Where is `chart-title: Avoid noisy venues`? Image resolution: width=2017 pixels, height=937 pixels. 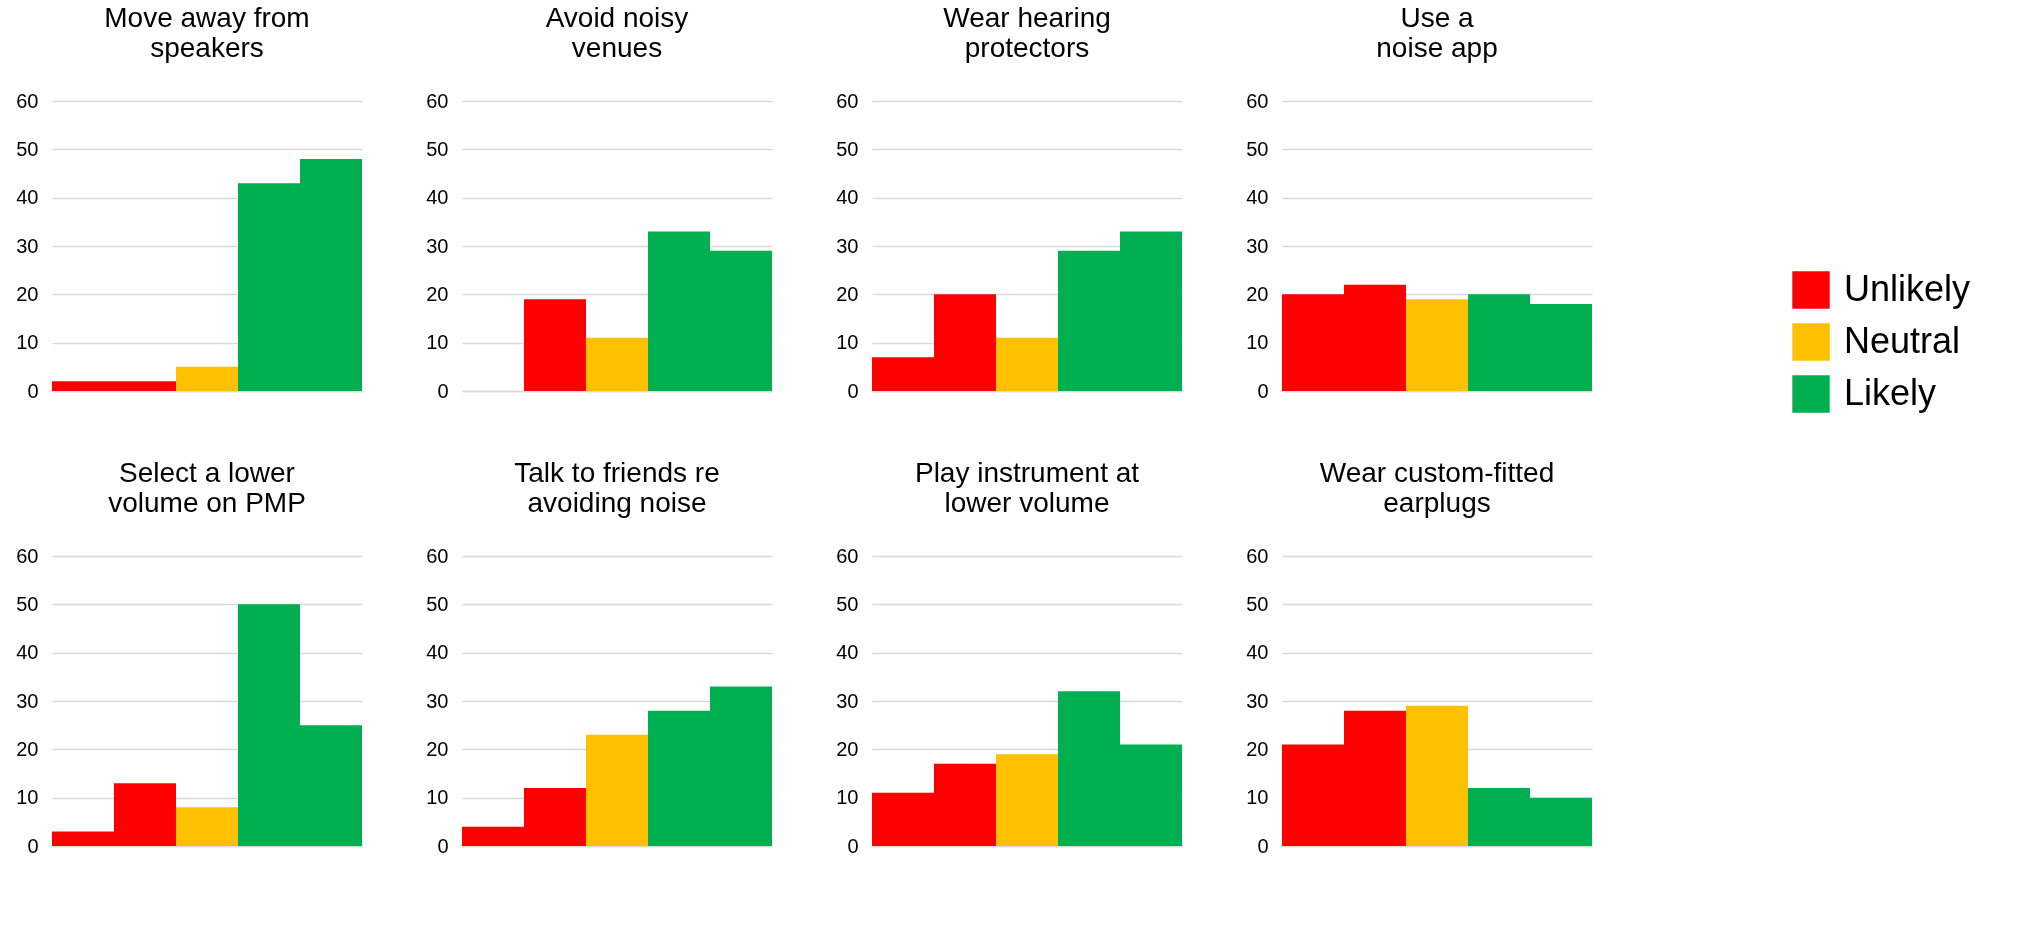 chart-title: Avoid noisy venues is located at coordinates (617, 32).